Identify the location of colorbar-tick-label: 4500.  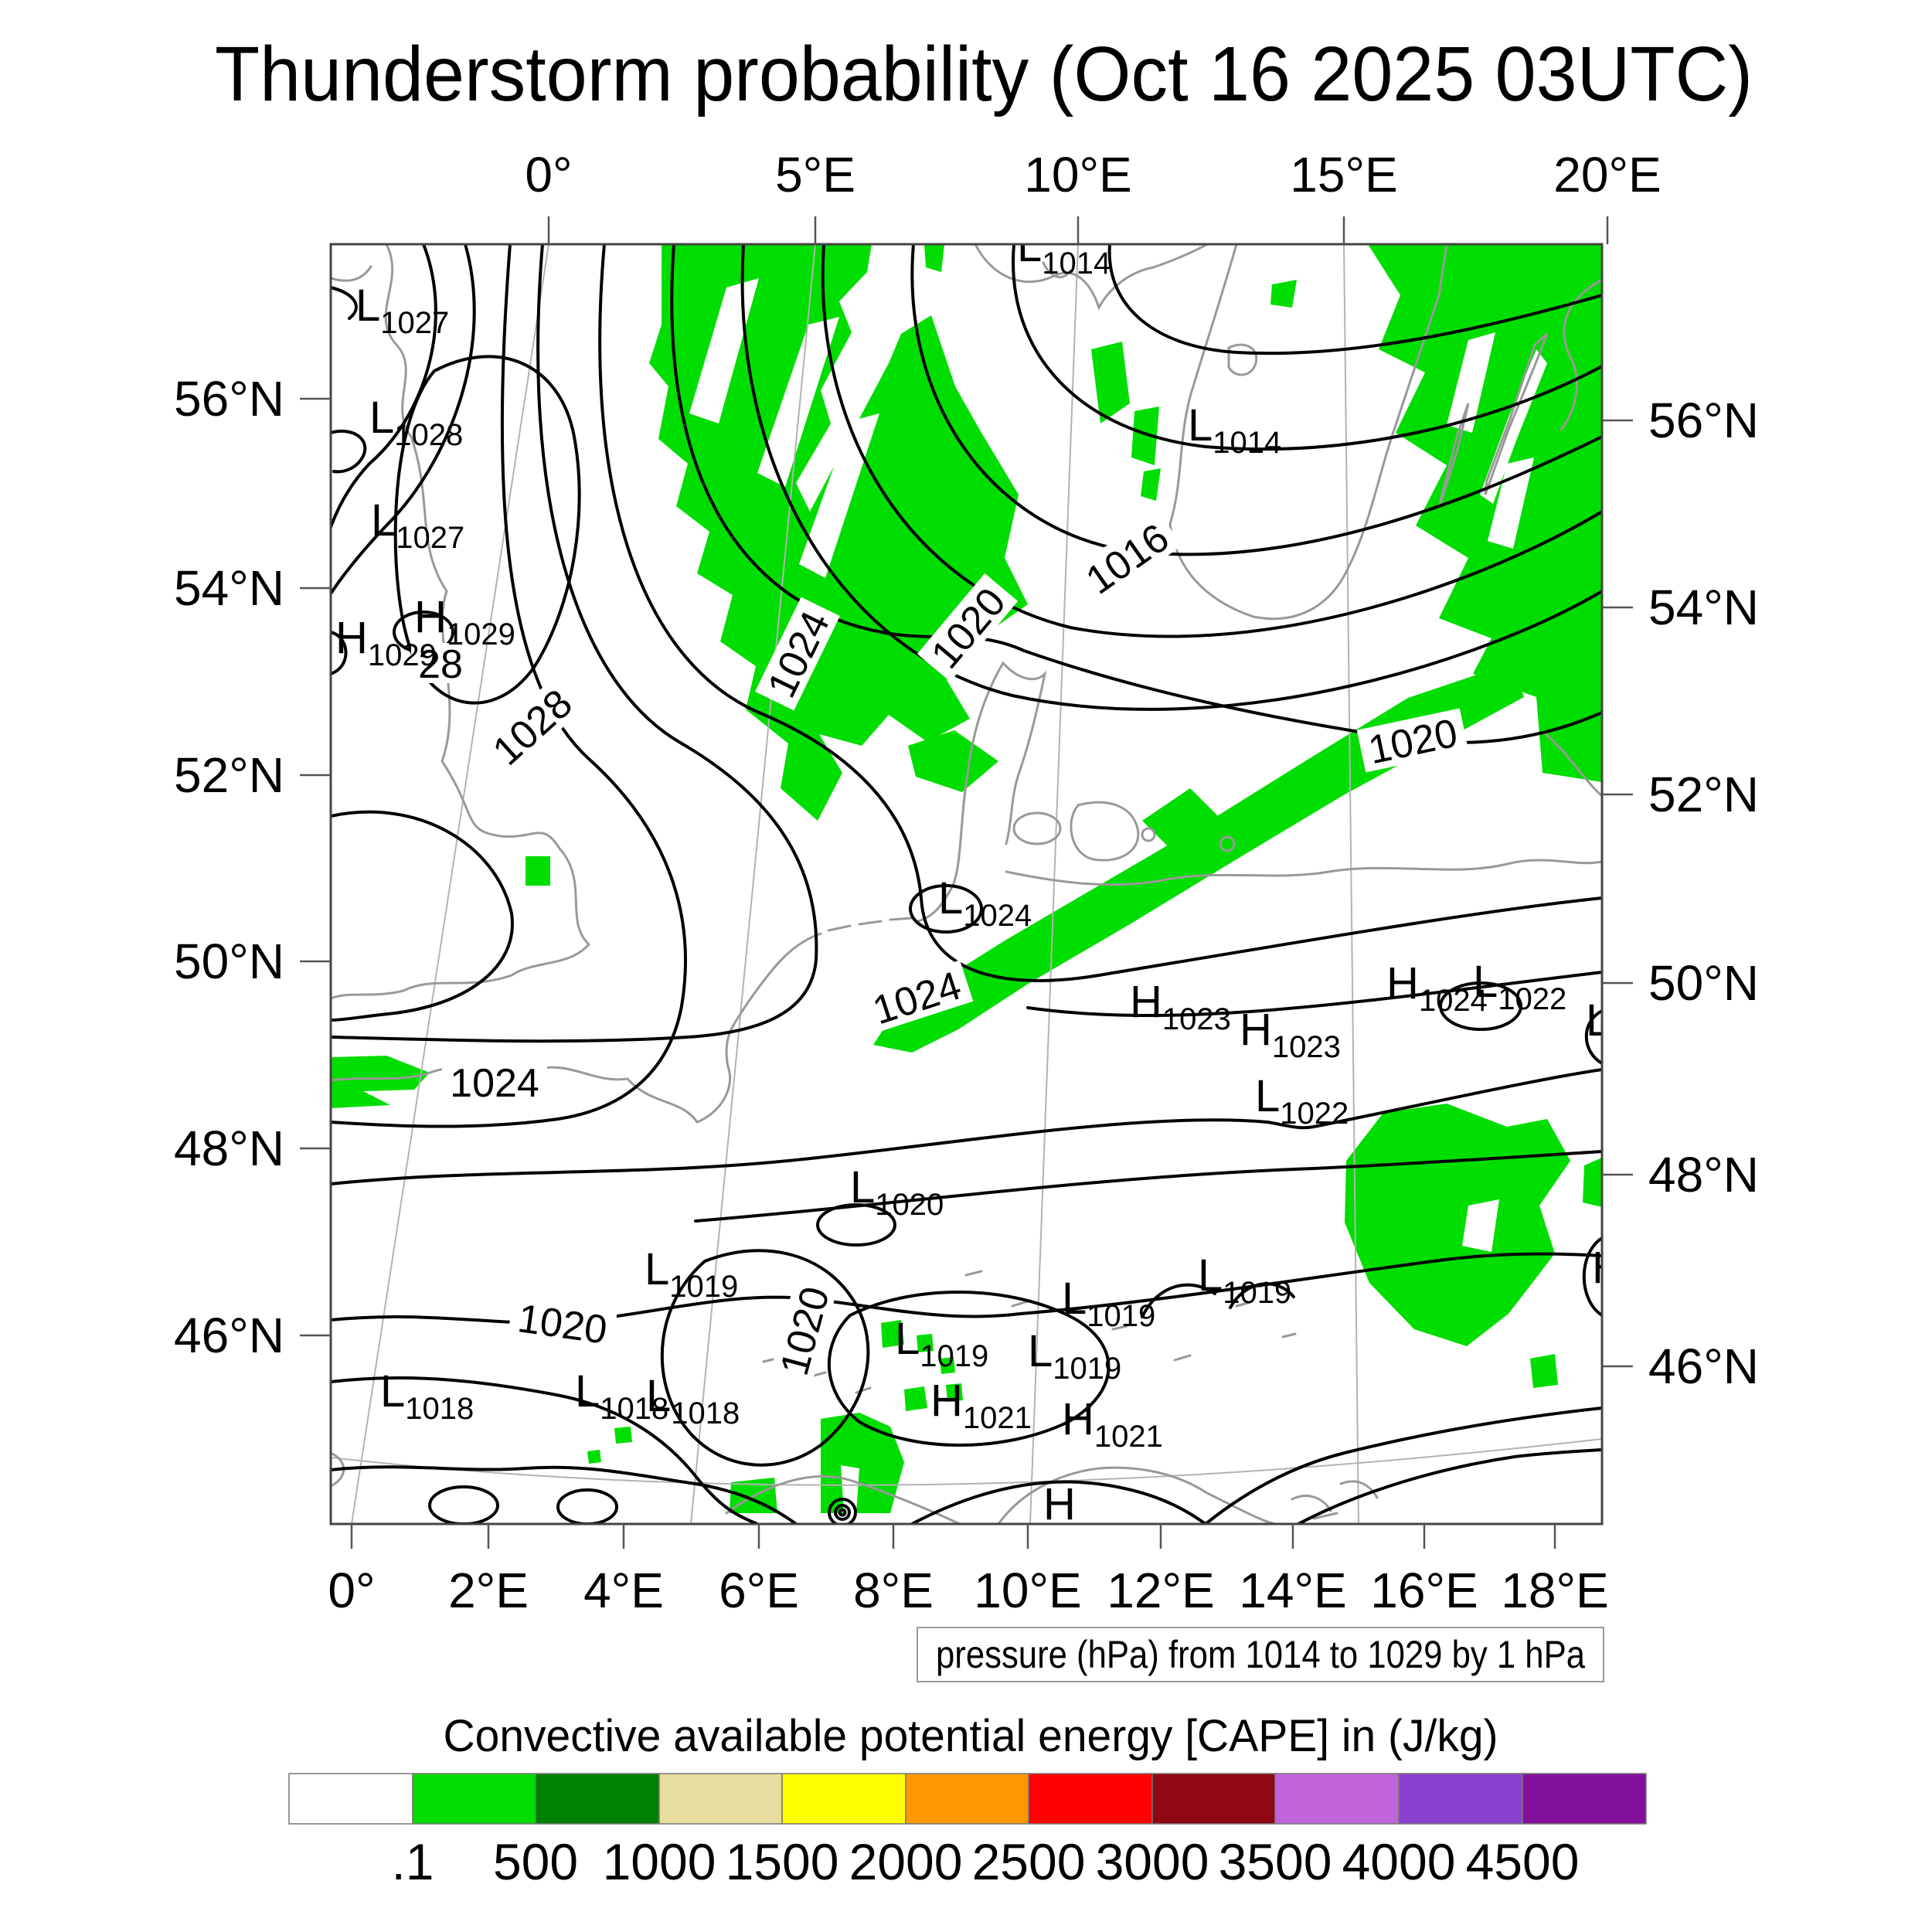
(1523, 1862).